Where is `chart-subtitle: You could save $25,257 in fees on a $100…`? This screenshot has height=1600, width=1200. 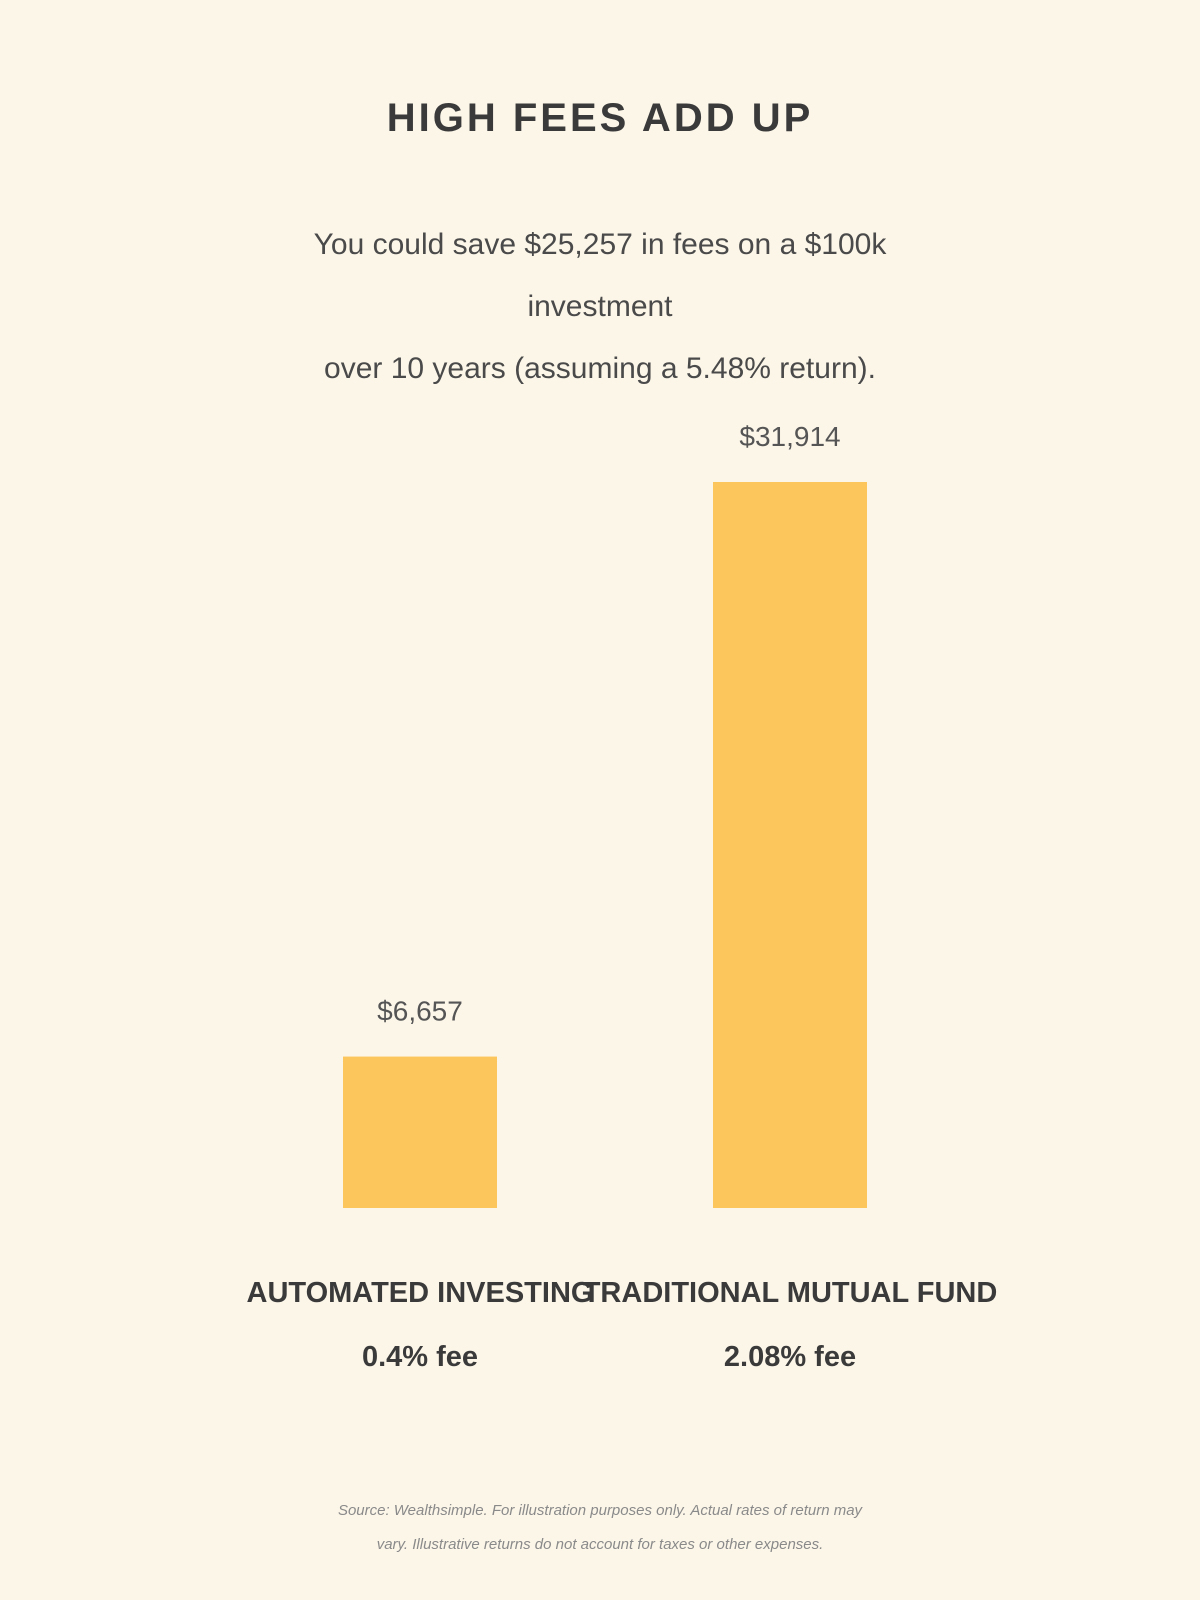
chart-subtitle: You could save $25,257 in fees on a $100… is located at coordinates (600, 307).